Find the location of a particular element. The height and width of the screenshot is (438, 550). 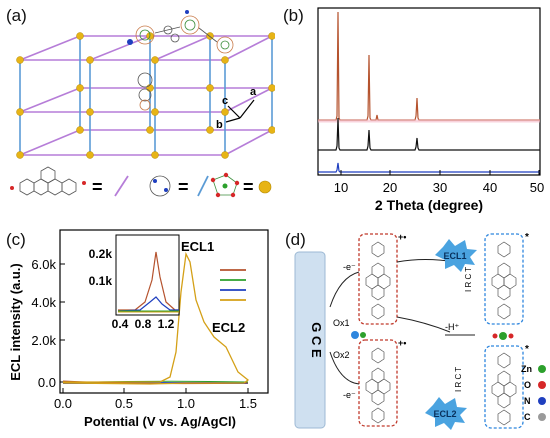

element-legend: Zn O N C is located at coordinates (533, 393).